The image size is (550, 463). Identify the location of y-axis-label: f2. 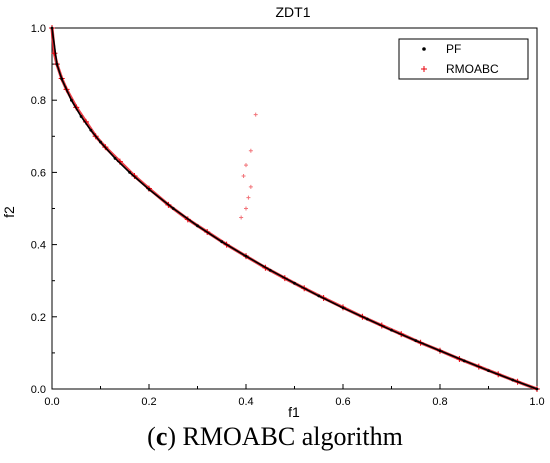
(9, 212).